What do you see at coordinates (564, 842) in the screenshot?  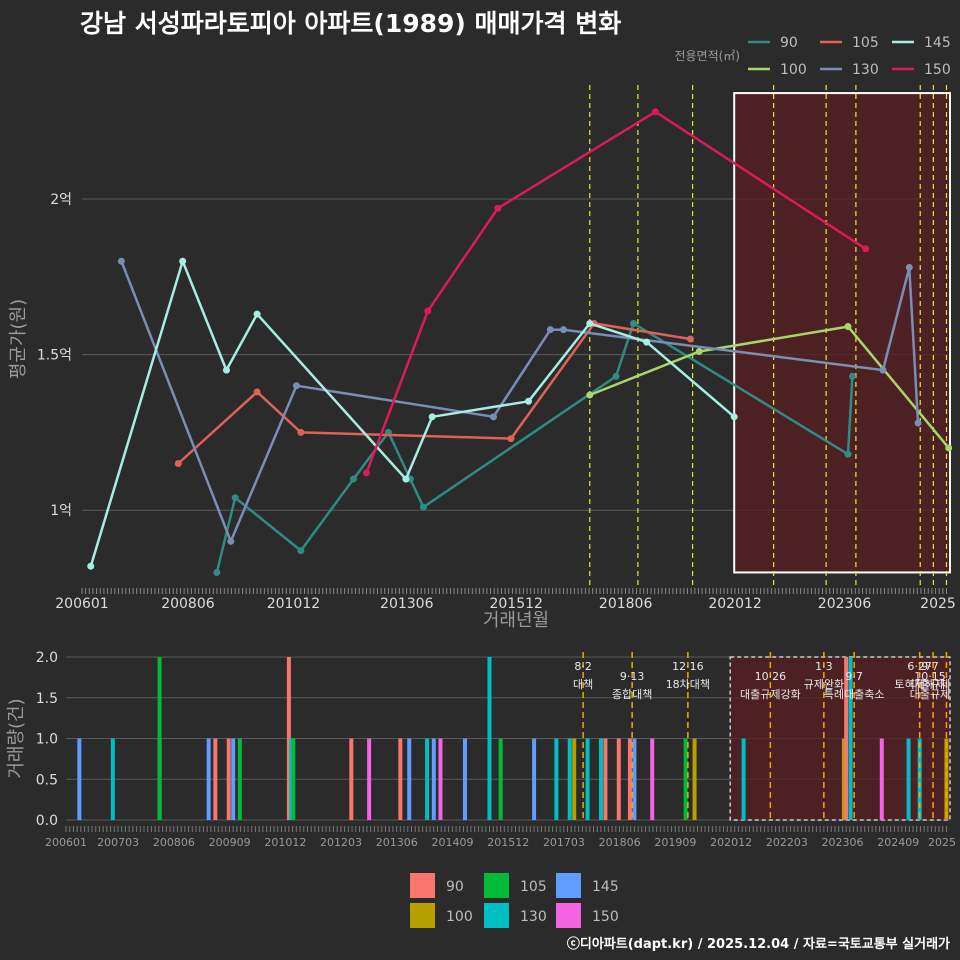 I see `x-tick-label: 201703` at bounding box center [564, 842].